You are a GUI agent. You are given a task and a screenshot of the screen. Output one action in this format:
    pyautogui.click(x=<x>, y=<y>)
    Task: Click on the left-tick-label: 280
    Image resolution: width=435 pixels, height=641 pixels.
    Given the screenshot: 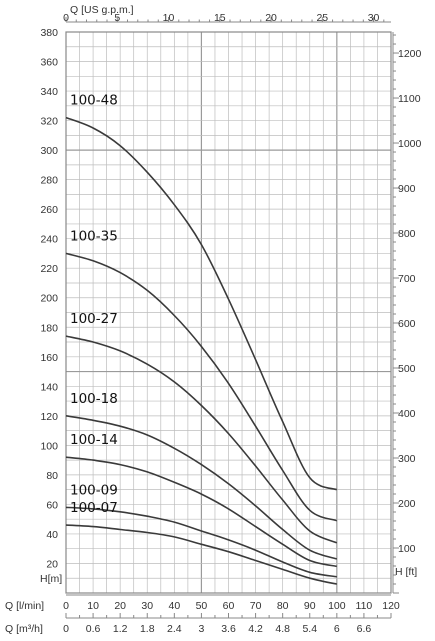 What is the action you would take?
    pyautogui.click(x=49, y=181)
    